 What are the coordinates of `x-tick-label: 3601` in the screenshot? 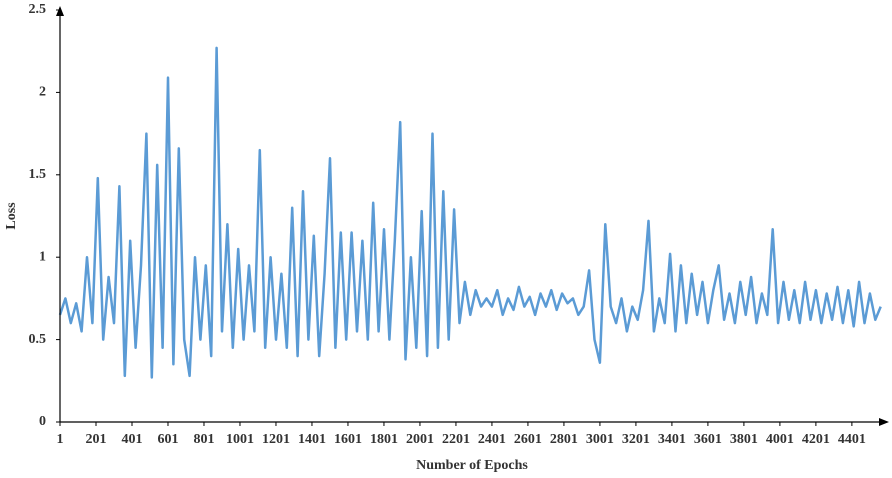 It's located at (708, 439).